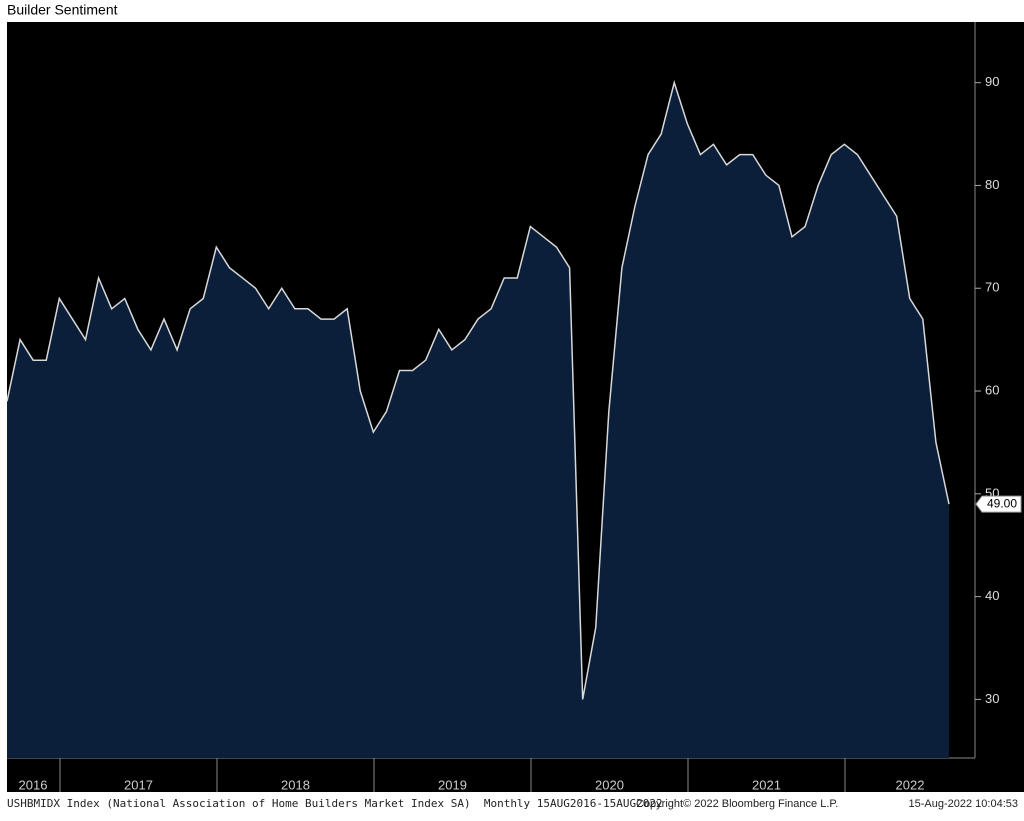 This screenshot has height=821, width=1024. I want to click on x-tick-label: 2016, so click(33, 784).